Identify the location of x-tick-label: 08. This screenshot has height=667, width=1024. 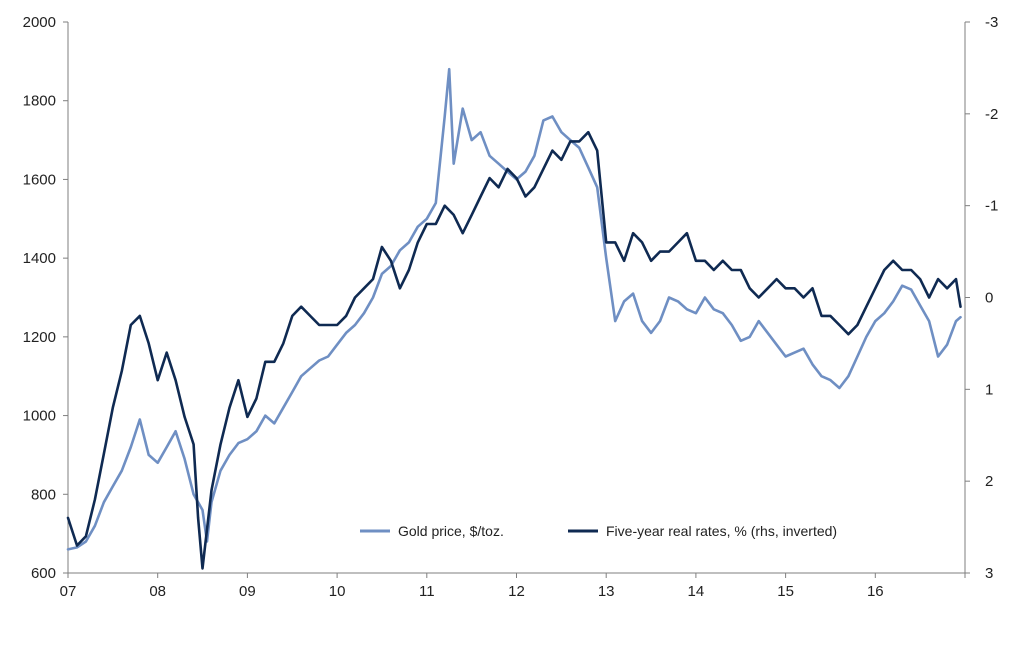
(157, 591).